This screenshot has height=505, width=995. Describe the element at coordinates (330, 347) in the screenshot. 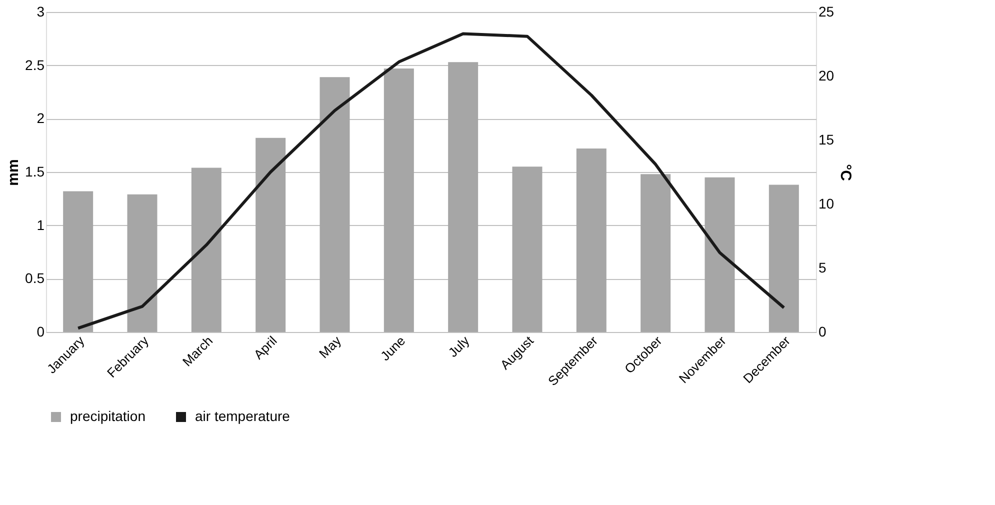

I see `x-tick-label: May` at that location.